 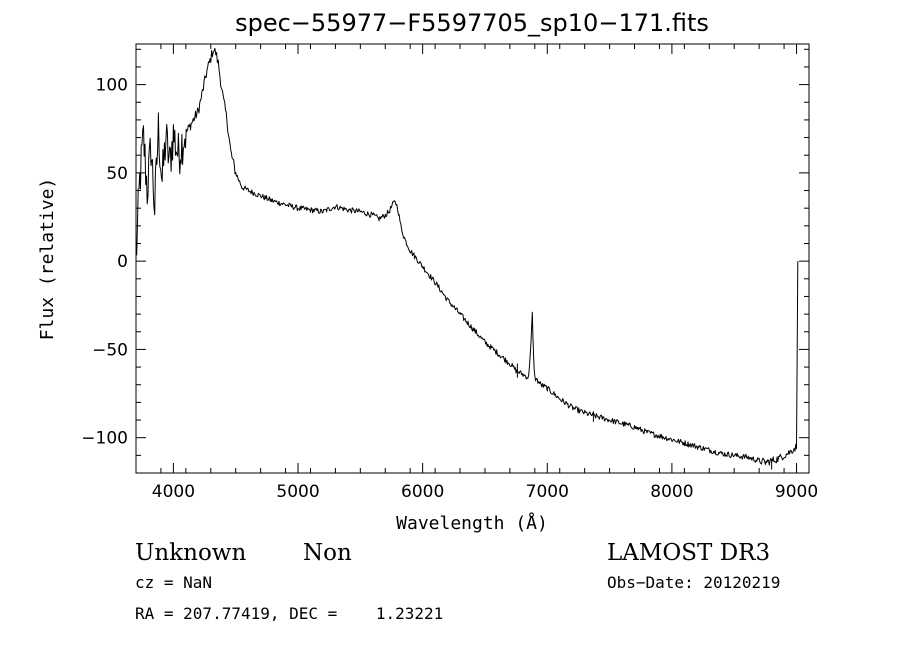 What do you see at coordinates (117, 174) in the screenshot?
I see `y-tick-label: 50` at bounding box center [117, 174].